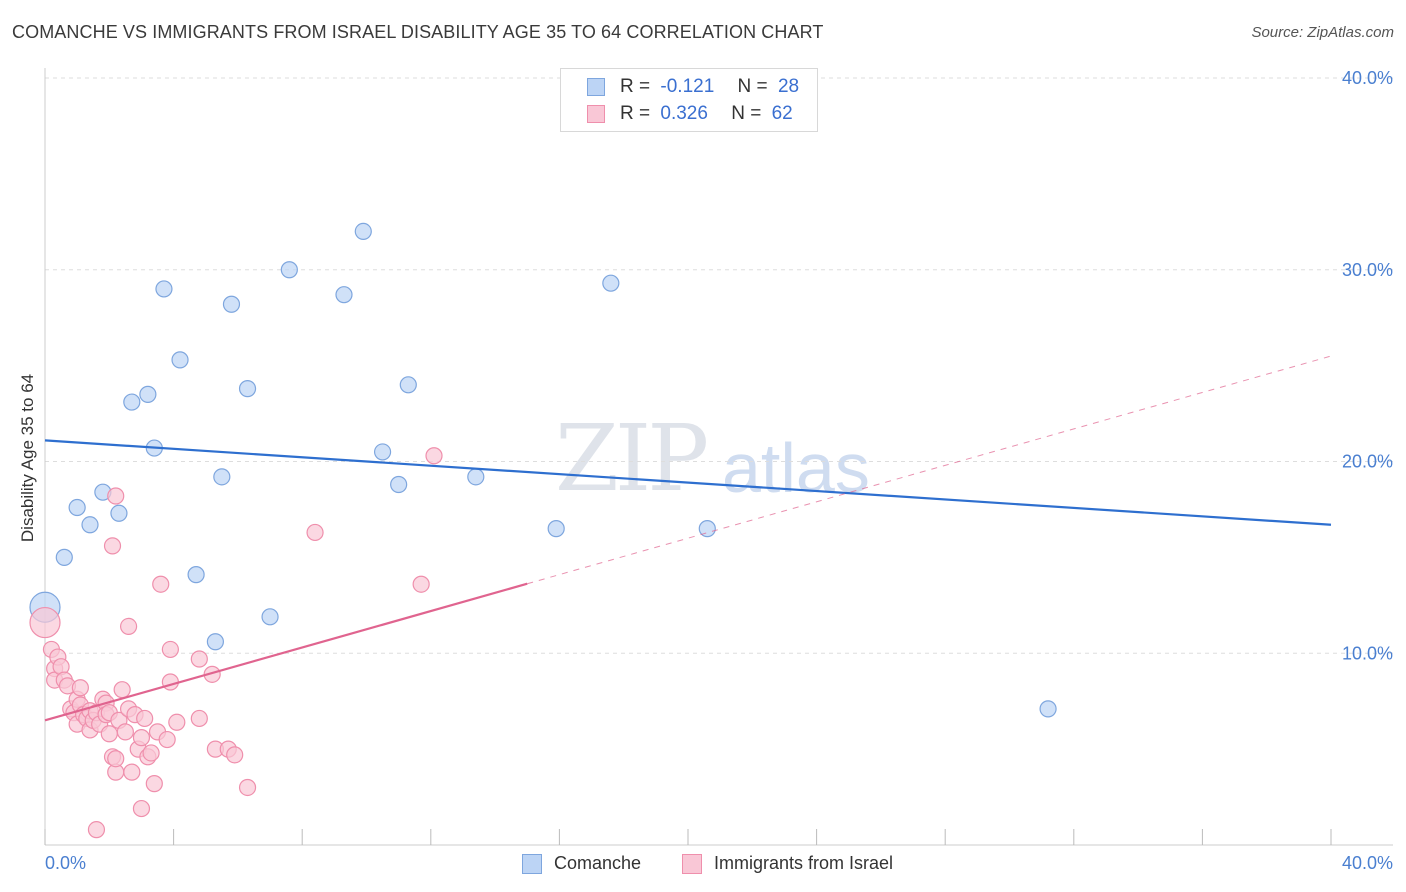 The width and height of the screenshot is (1406, 892). Describe the element at coordinates (286, 652) in the screenshot. I see `israel-trend-line` at that location.